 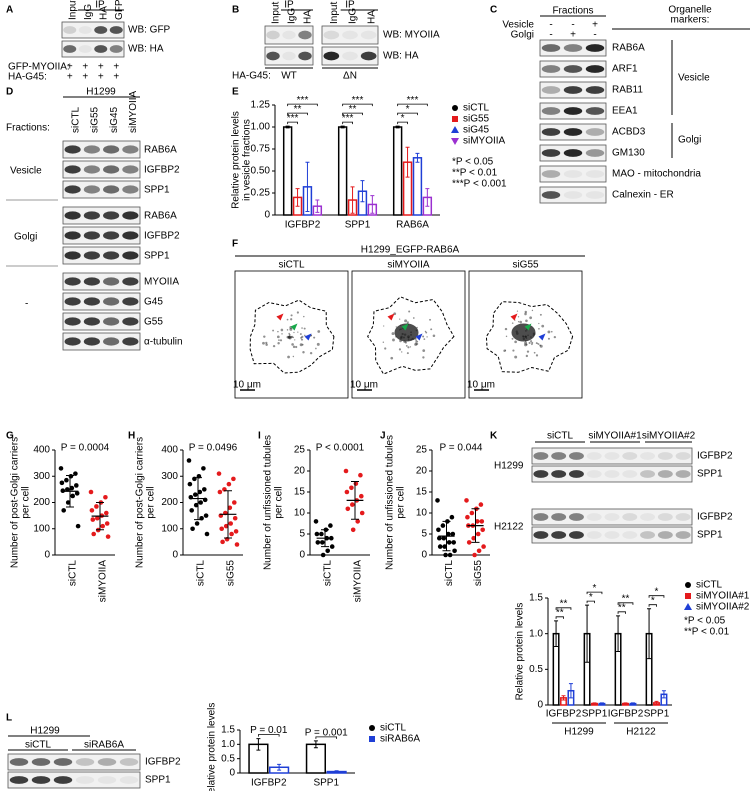 What do you see at coordinates (153, 322) in the screenshot?
I see `blot-label: G55` at bounding box center [153, 322].